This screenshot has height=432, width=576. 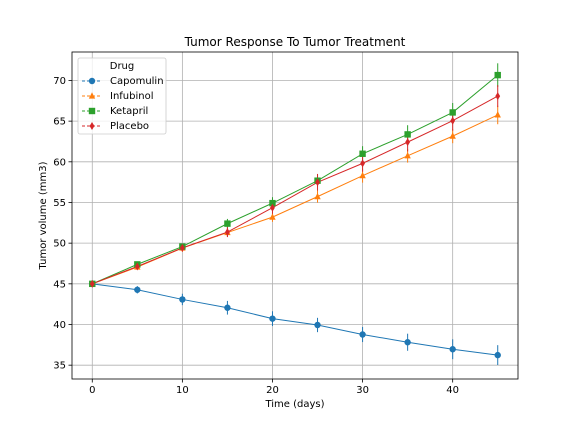 What do you see at coordinates (362, 390) in the screenshot?
I see `x-tick-label: 30` at bounding box center [362, 390].